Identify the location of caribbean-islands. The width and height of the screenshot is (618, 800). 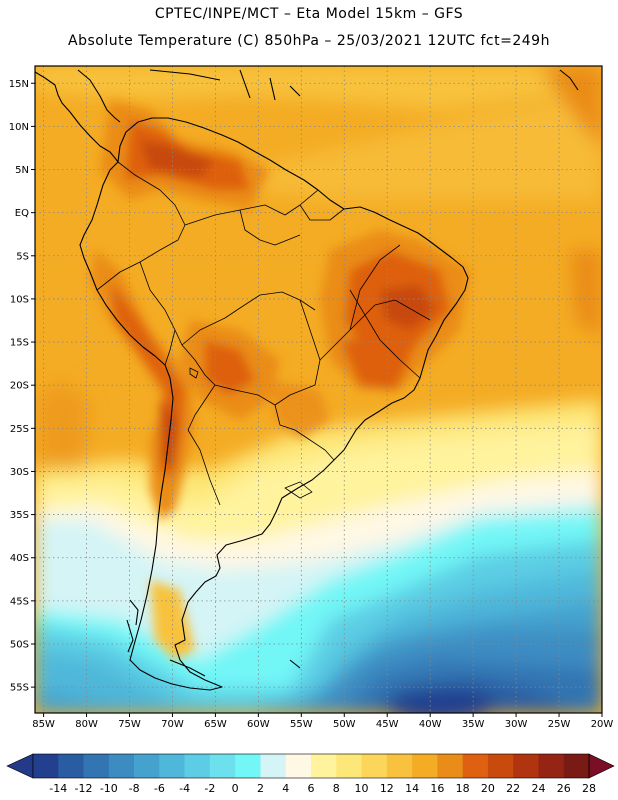
(364, 85).